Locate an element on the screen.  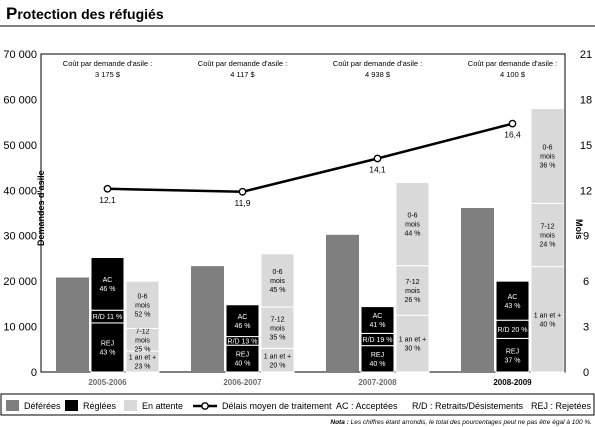
legend-label-rd: R/D : Retraits/Désistements is located at coordinates (468, 406).